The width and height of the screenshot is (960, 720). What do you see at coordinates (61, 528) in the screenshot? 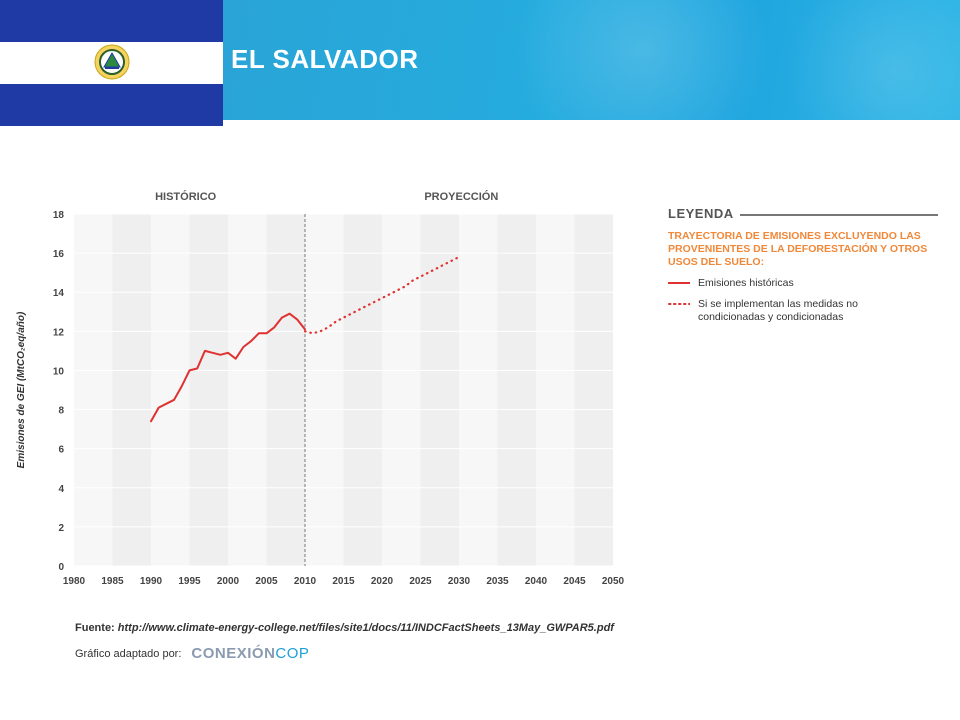
I see `y-tick-label: 2` at bounding box center [61, 528].